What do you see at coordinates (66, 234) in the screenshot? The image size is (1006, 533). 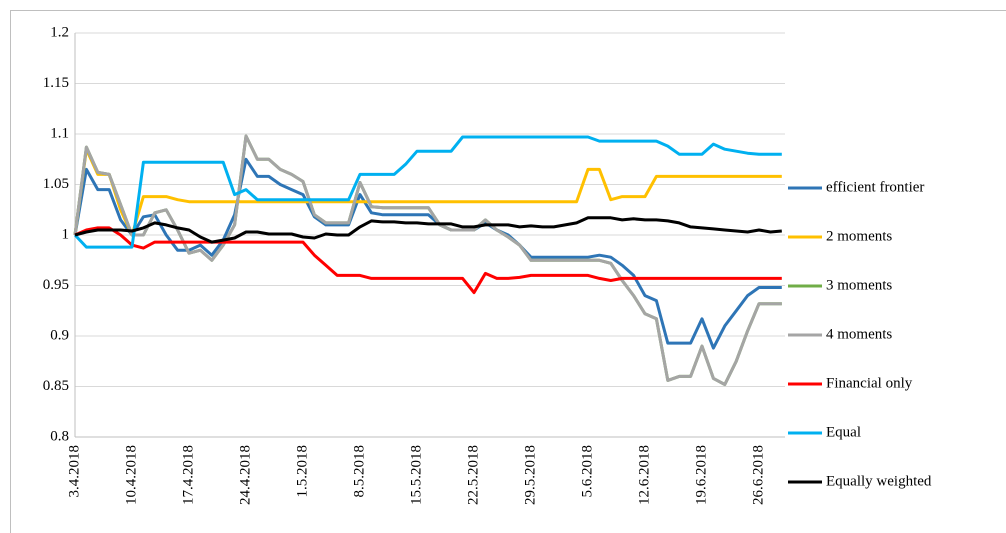 I see `y-tick-label: 1` at bounding box center [66, 234].